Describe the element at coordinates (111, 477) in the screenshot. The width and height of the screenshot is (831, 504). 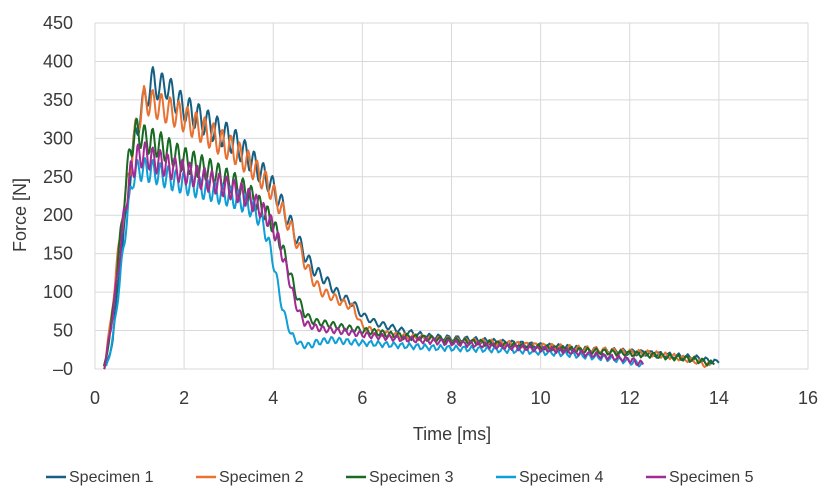
I see `legend-label: Specimen 1` at that location.